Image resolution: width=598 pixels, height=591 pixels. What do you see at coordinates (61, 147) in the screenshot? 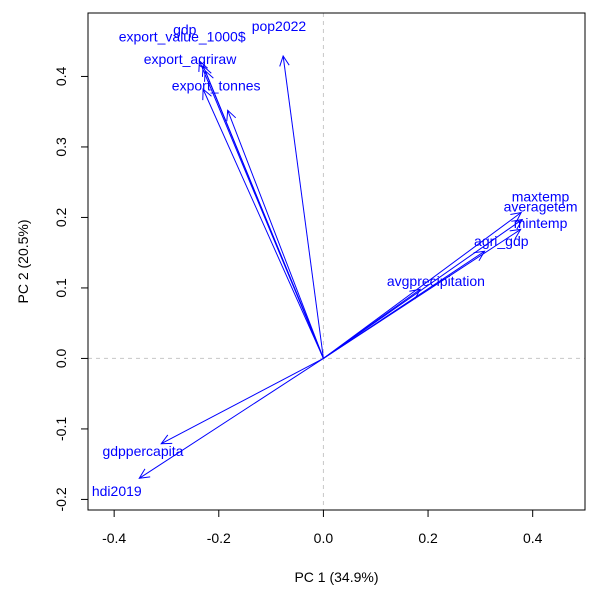
I see `y-tick-label: 0.3` at bounding box center [61, 147].